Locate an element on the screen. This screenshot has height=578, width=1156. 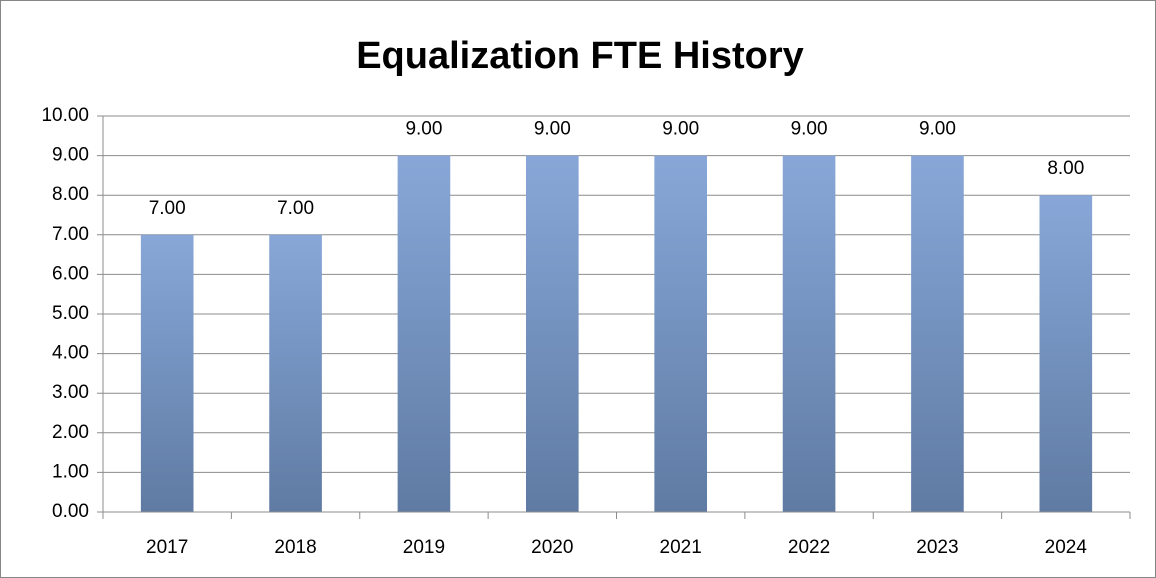
y-tick-label: 2.00 is located at coordinates (70, 432).